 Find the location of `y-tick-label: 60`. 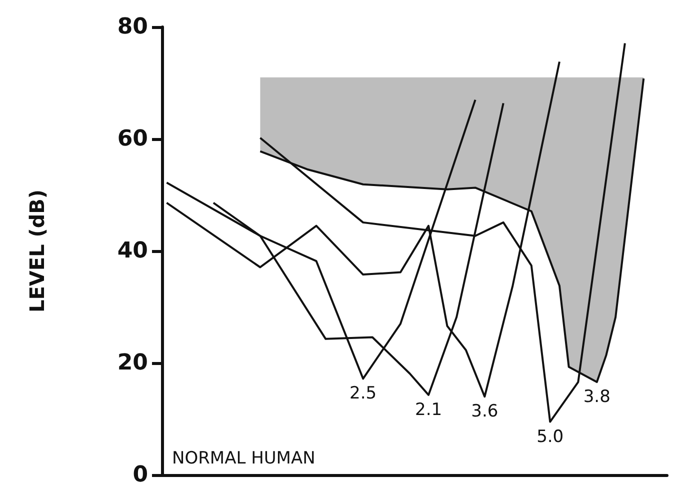

y-tick-label: 60 is located at coordinates (132, 139).